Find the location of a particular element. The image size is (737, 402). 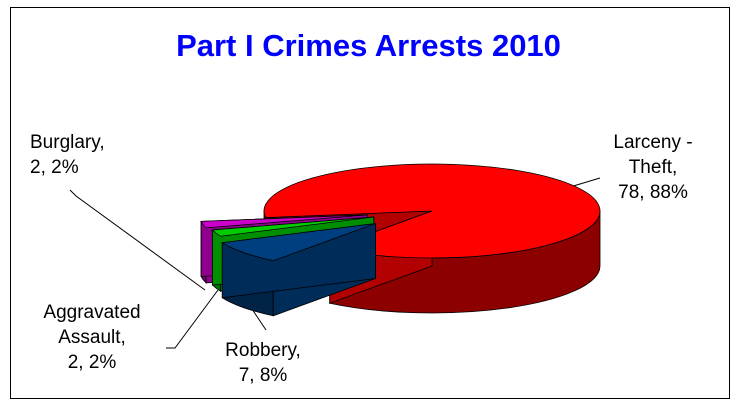

chart-title: Part I Crimes Arrests 2010 is located at coordinates (368, 45).